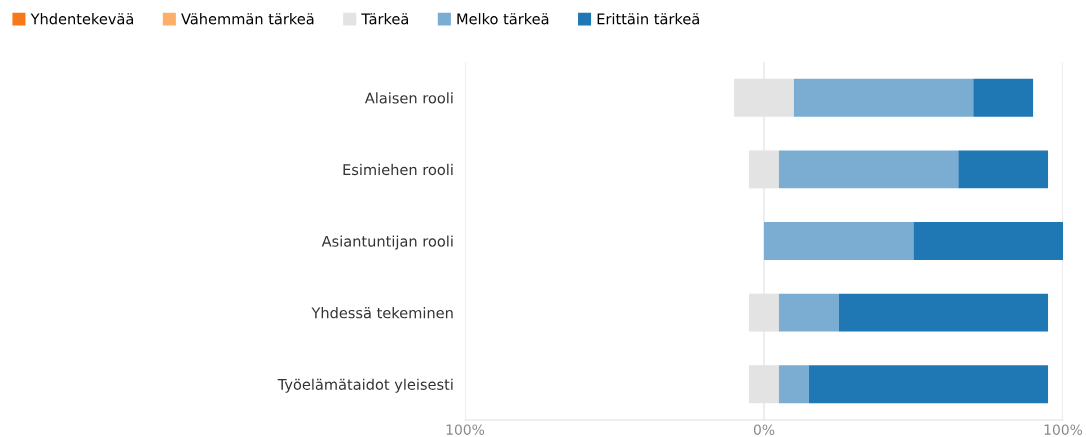  Describe the element at coordinates (82, 19) in the screenshot. I see `legend-label: Yhdentekevää` at that location.